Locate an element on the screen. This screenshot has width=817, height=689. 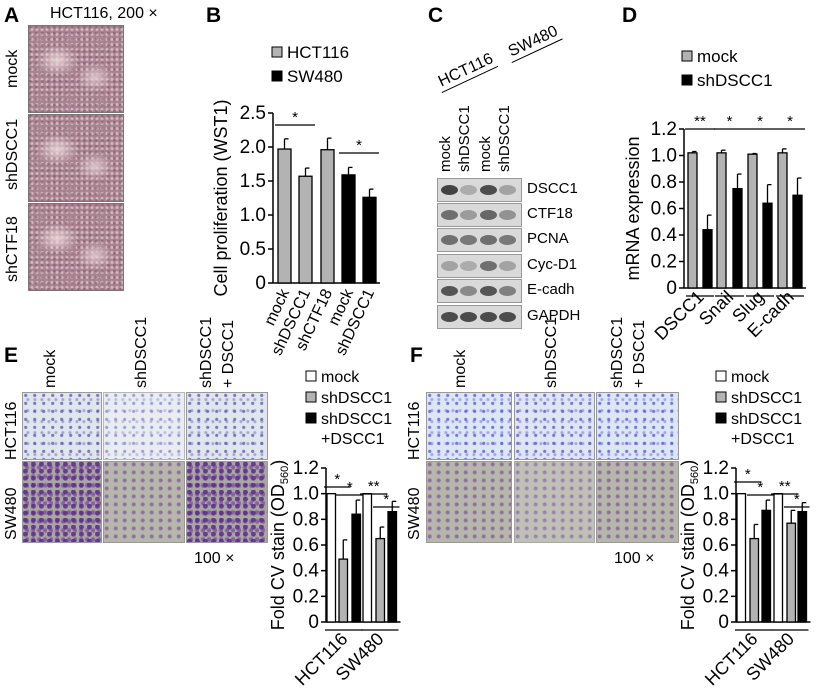
protein-label: CTF18 is located at coordinates (550, 213).